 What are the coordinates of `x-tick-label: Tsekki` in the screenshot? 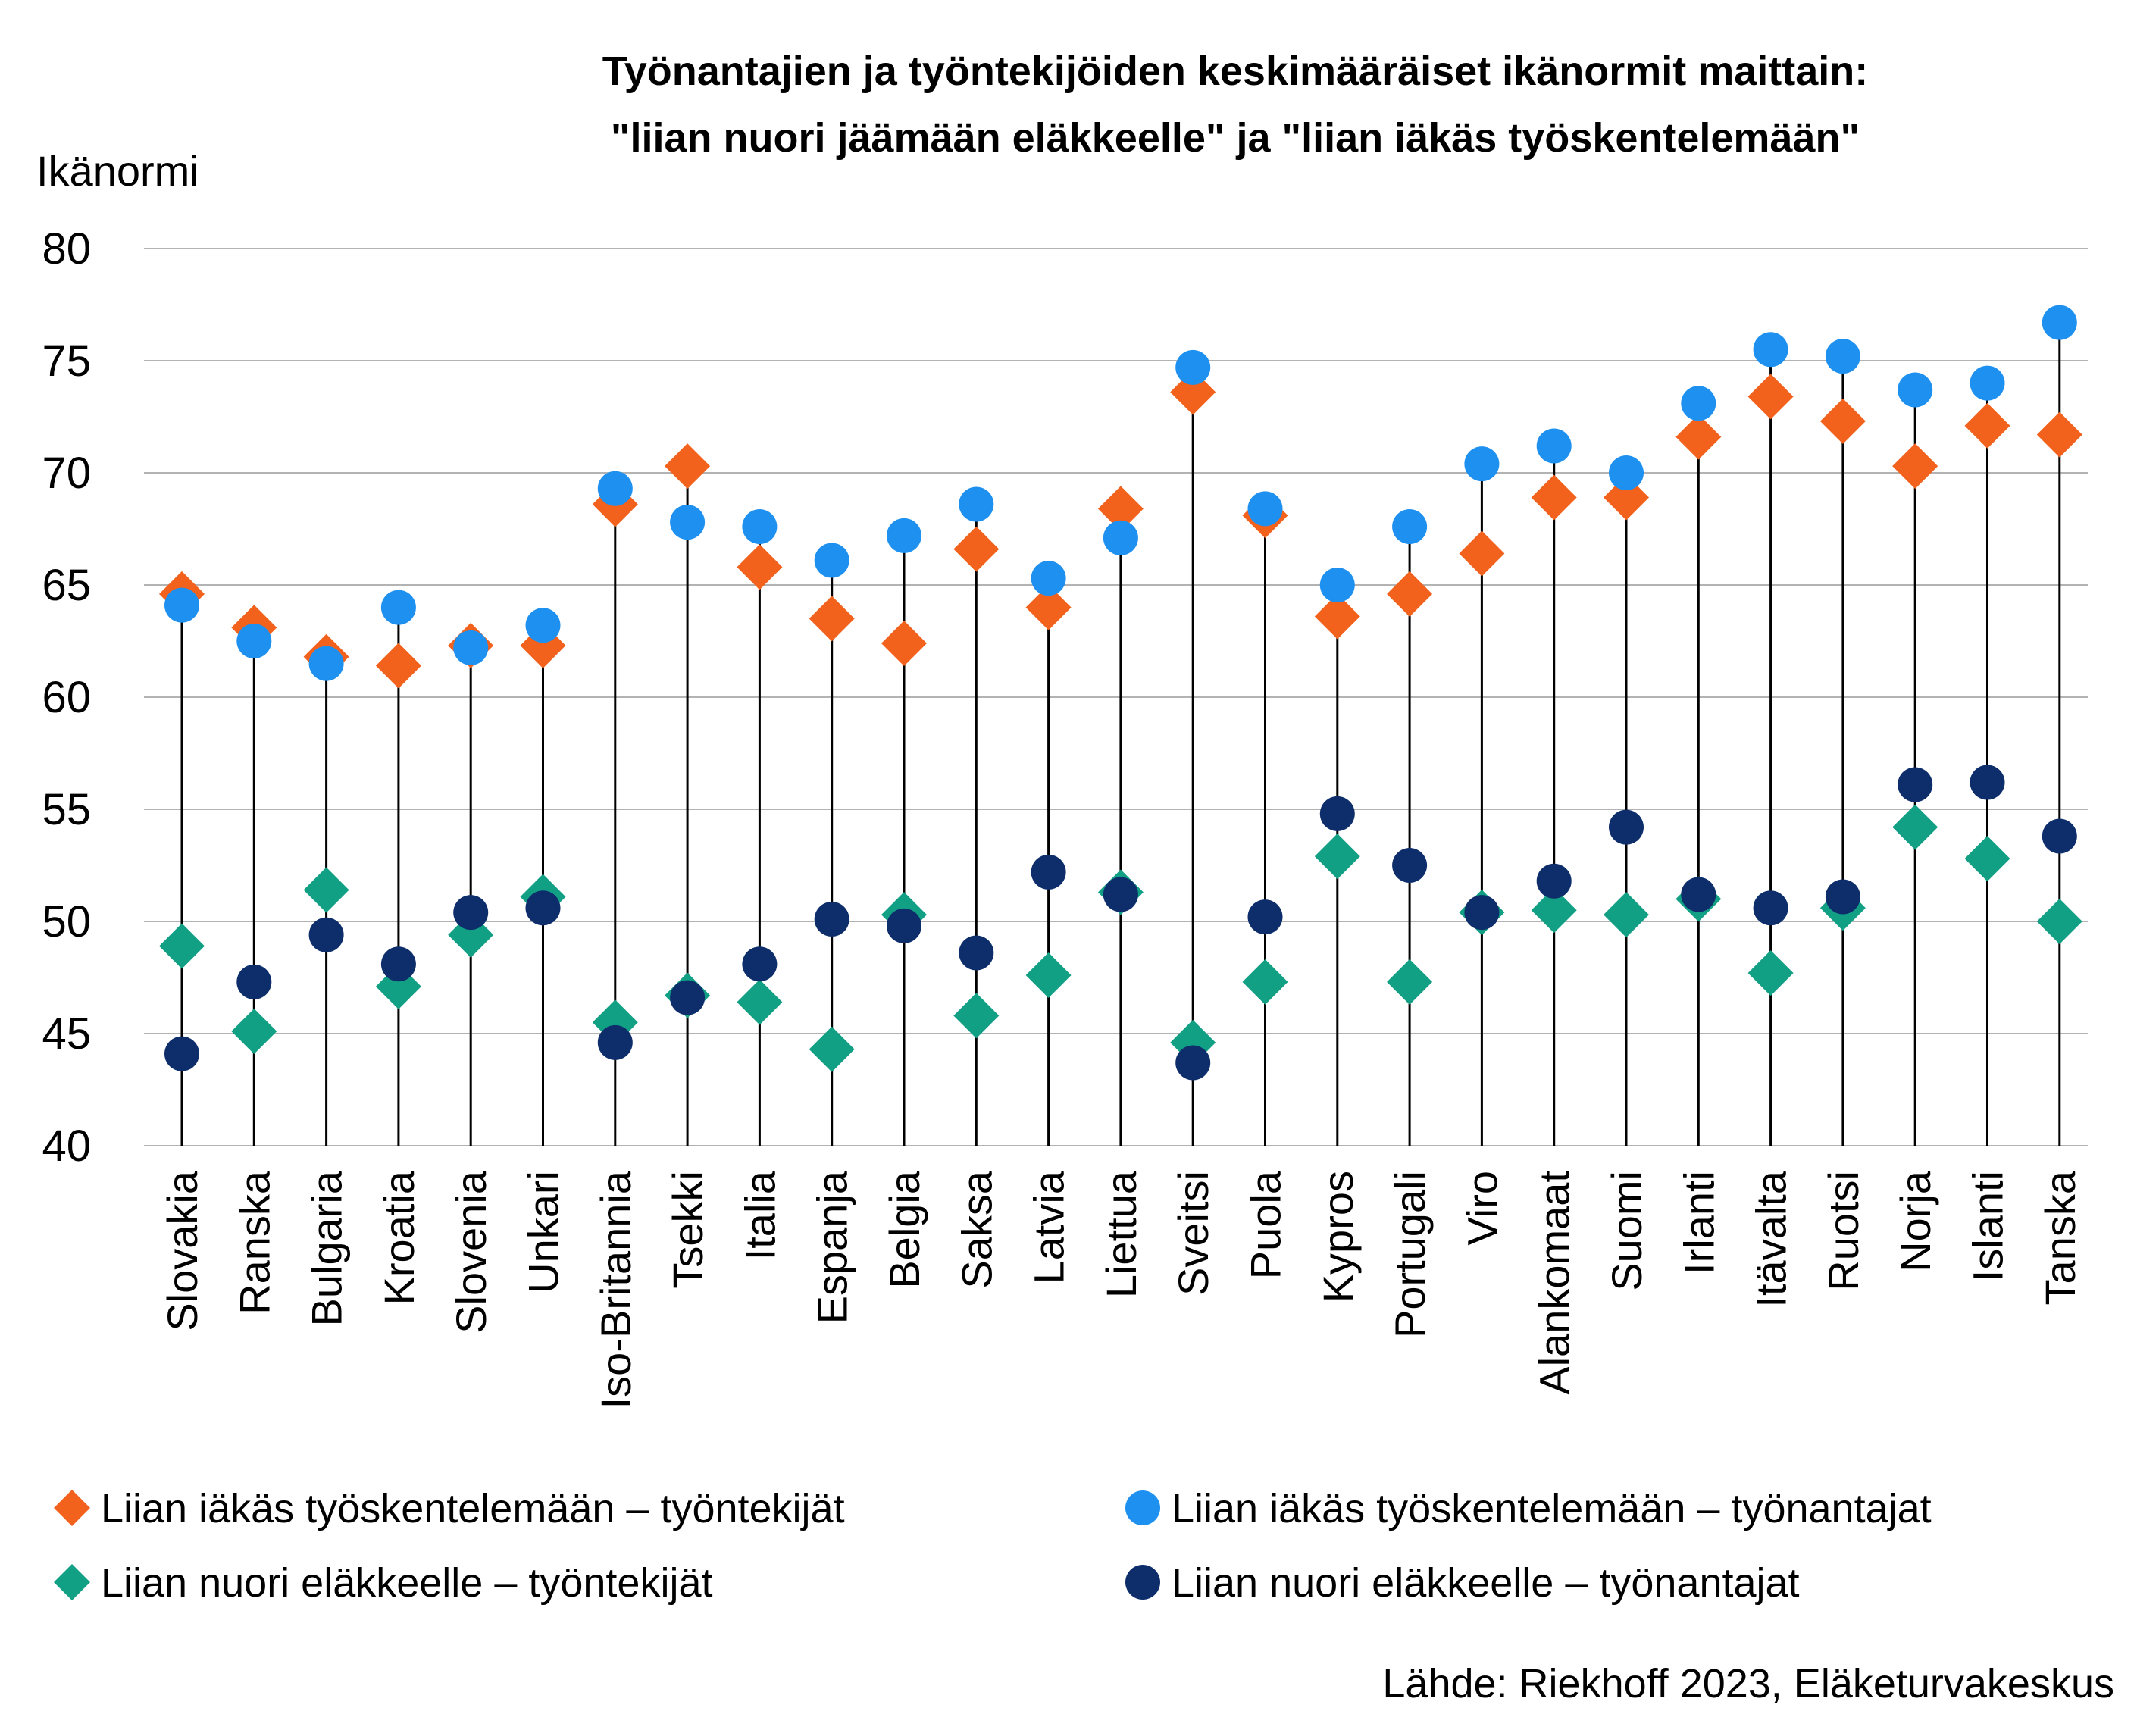 It's located at (688, 1230).